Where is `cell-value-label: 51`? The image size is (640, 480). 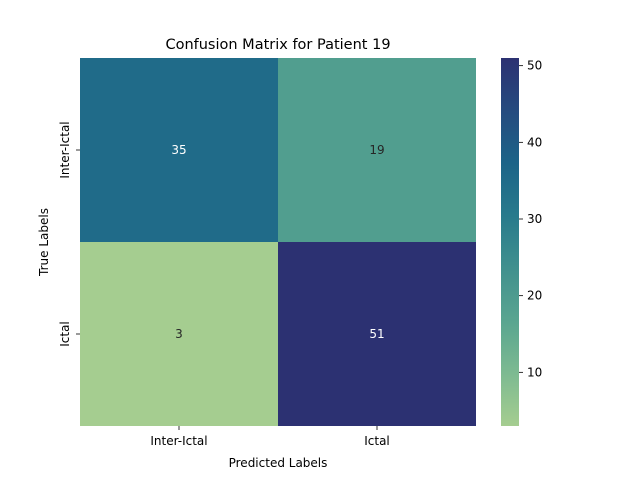 cell-value-label: 51 is located at coordinates (376, 334).